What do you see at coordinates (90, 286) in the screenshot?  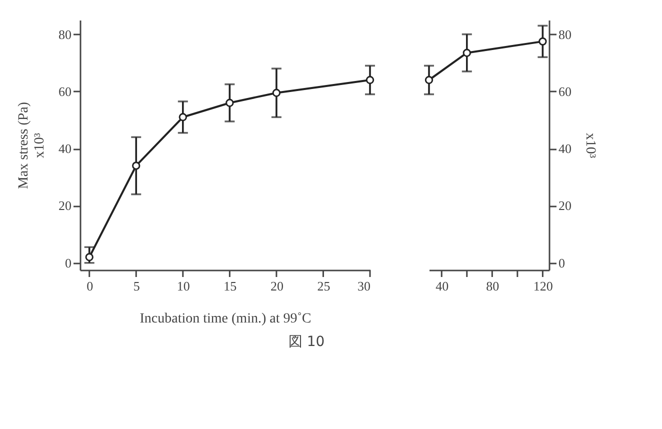 I see `x-tick-label: 0` at bounding box center [90, 286].